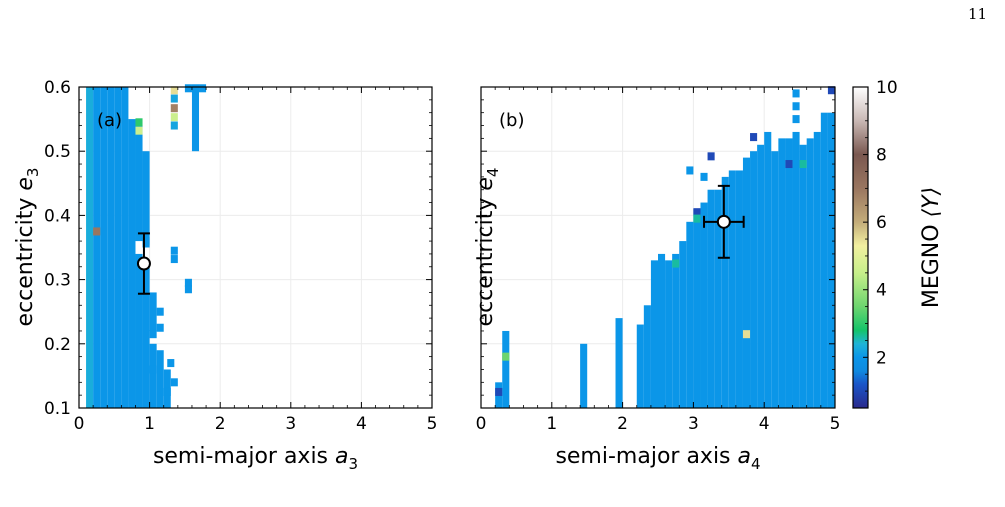 The image size is (1005, 507). I want to click on page-number: 11, so click(978, 14).